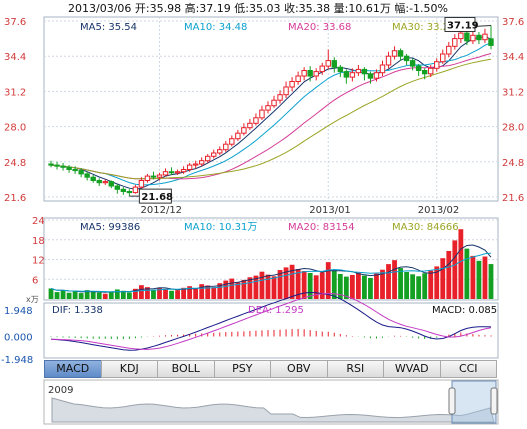 The height and width of the screenshot is (429, 527). I want to click on dif-line, so click(271, 321).